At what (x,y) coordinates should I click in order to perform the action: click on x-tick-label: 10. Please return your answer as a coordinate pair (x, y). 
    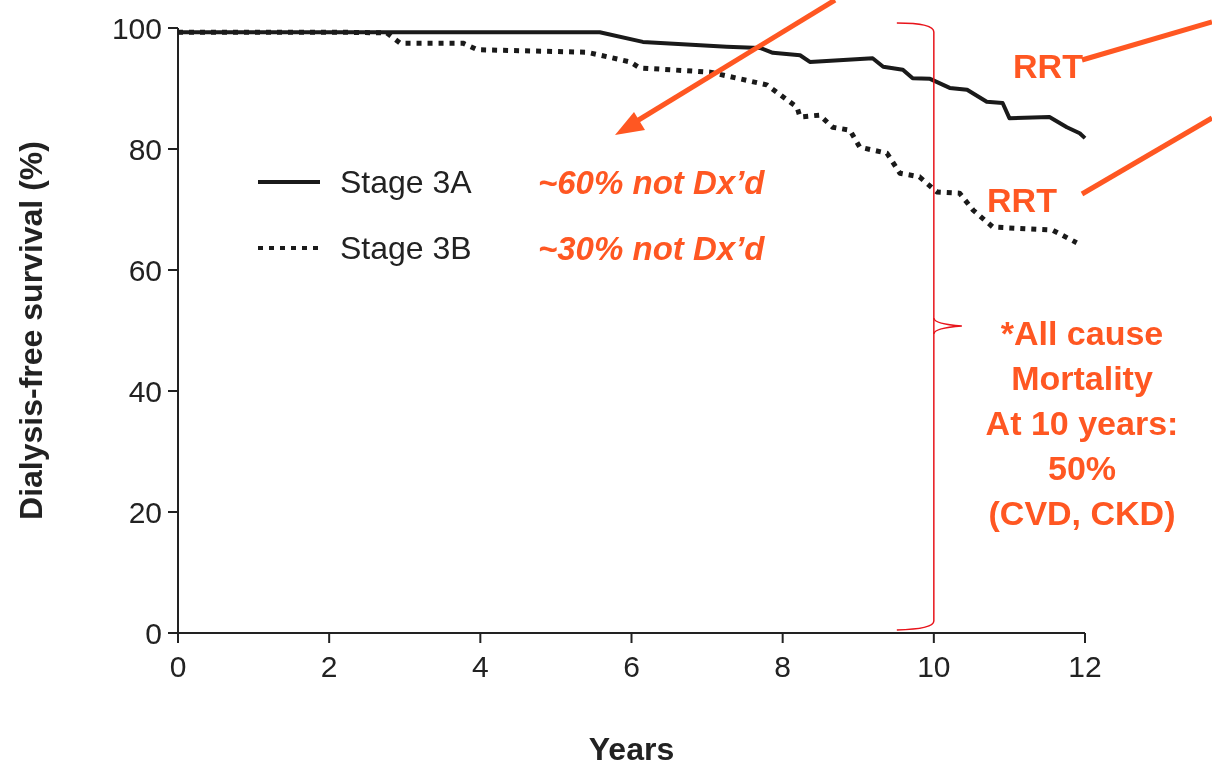
    Looking at the image, I should click on (934, 666).